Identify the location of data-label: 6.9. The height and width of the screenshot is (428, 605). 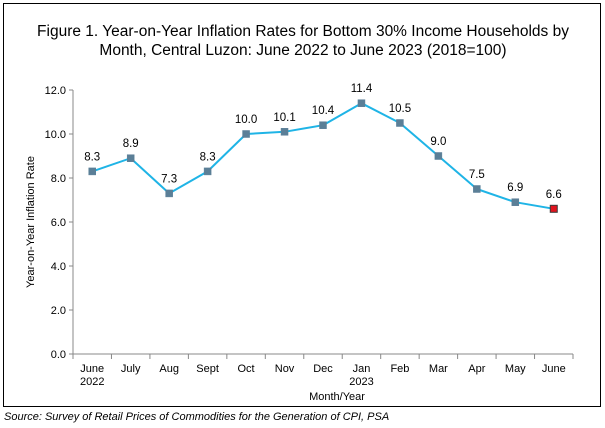
(515, 188).